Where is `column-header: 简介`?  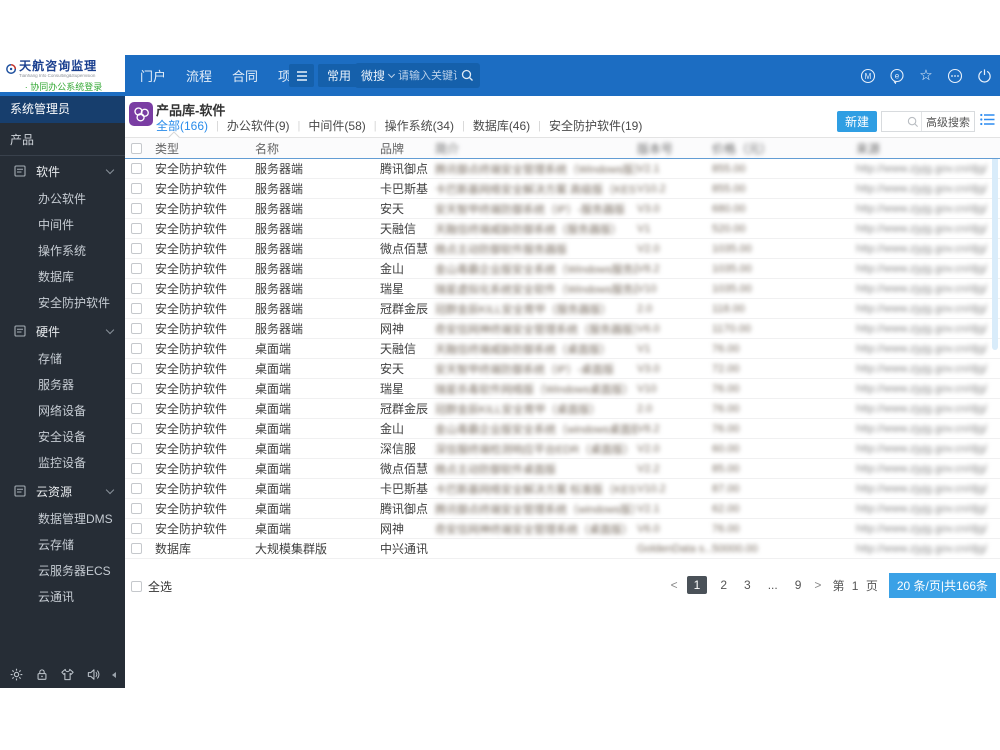 column-header: 简介 is located at coordinates (447, 148).